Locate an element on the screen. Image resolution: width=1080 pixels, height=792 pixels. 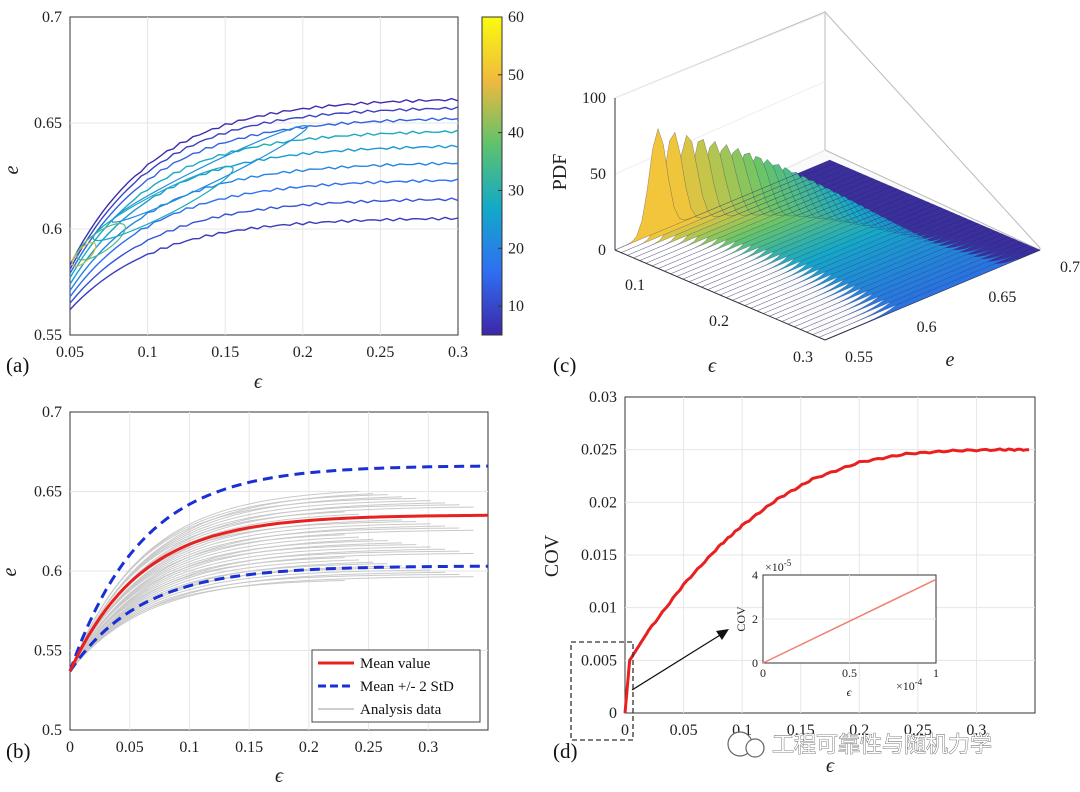
y-tick-label: 0.015 is located at coordinates (599, 555).